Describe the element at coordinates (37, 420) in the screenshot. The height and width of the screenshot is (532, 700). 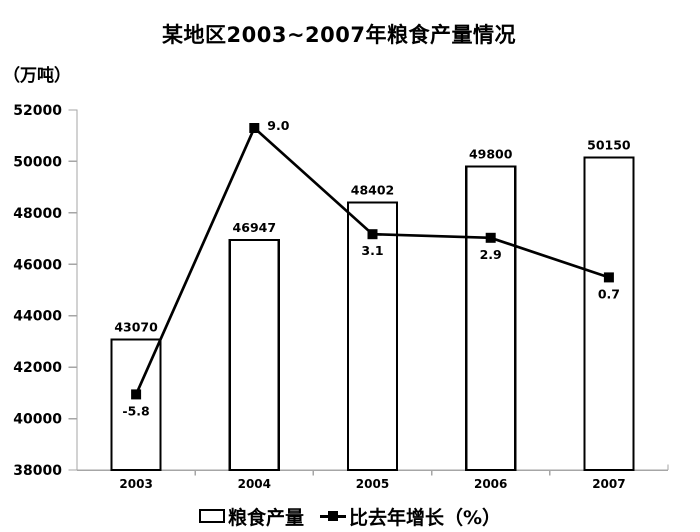
I see `y-tick-label-40000: 40000` at that location.